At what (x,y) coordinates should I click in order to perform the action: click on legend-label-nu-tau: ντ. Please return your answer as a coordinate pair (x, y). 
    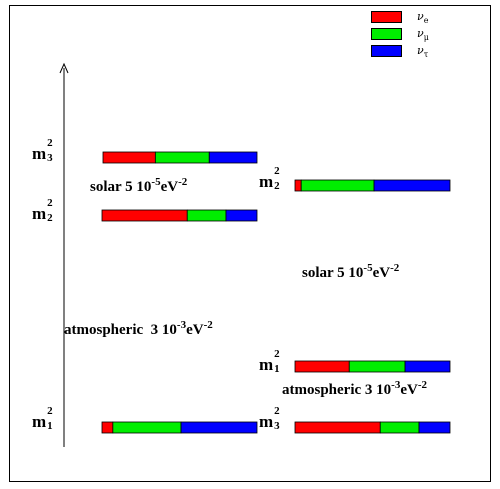
    Looking at the image, I should click on (423, 52).